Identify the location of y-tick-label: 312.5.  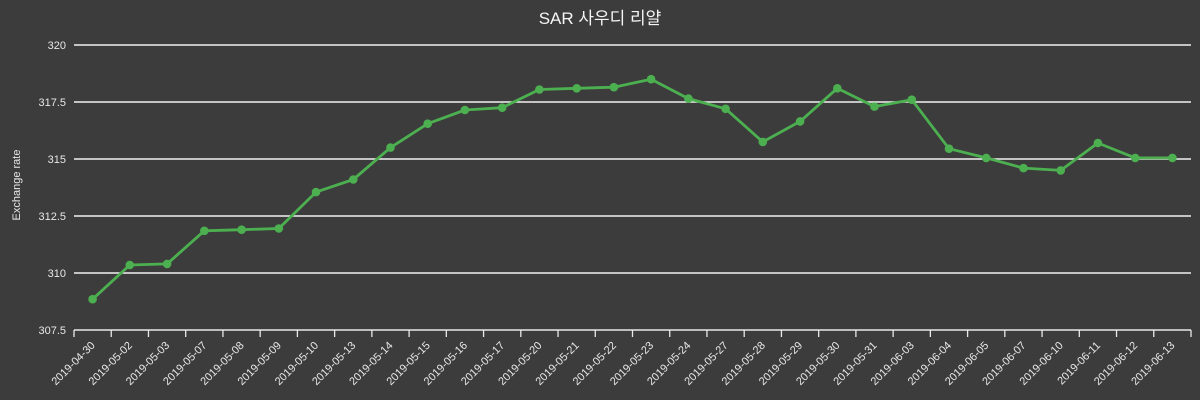
(52, 217).